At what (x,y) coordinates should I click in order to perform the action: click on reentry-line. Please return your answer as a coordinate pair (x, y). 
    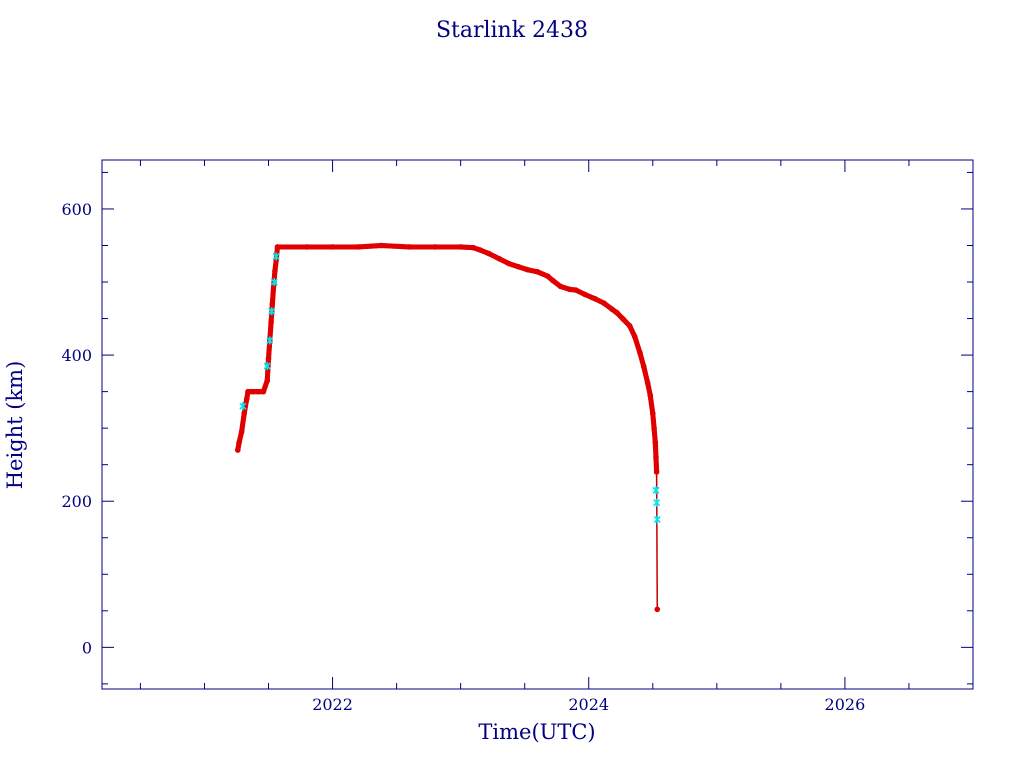
    Looking at the image, I should click on (657, 540).